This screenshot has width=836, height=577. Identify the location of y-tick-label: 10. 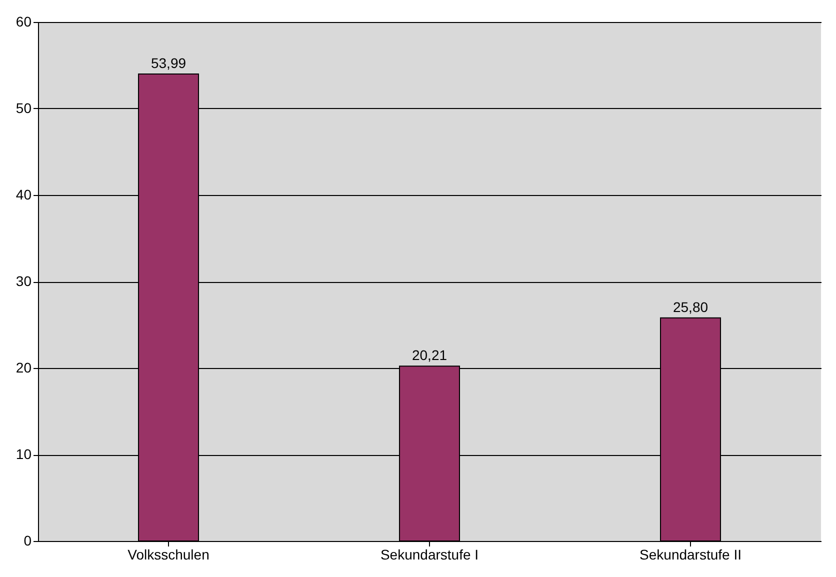
(24, 454).